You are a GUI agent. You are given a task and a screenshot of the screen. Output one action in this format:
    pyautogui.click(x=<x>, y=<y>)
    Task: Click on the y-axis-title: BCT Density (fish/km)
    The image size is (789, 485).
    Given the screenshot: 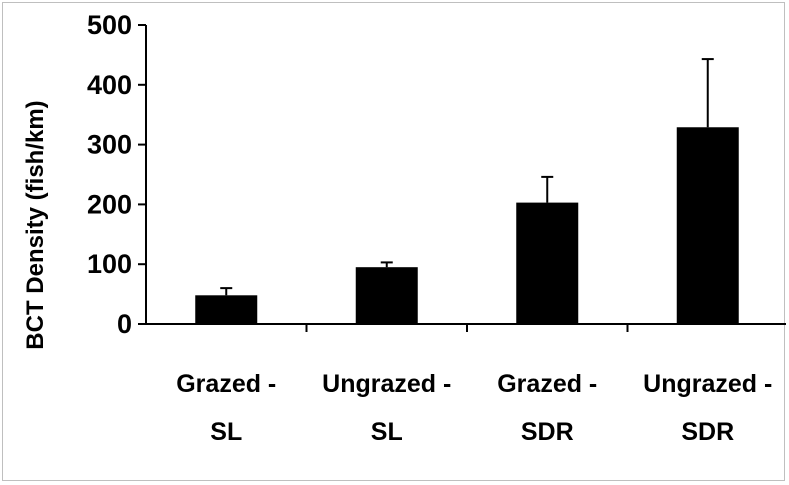 What is the action you would take?
    pyautogui.click(x=35, y=224)
    